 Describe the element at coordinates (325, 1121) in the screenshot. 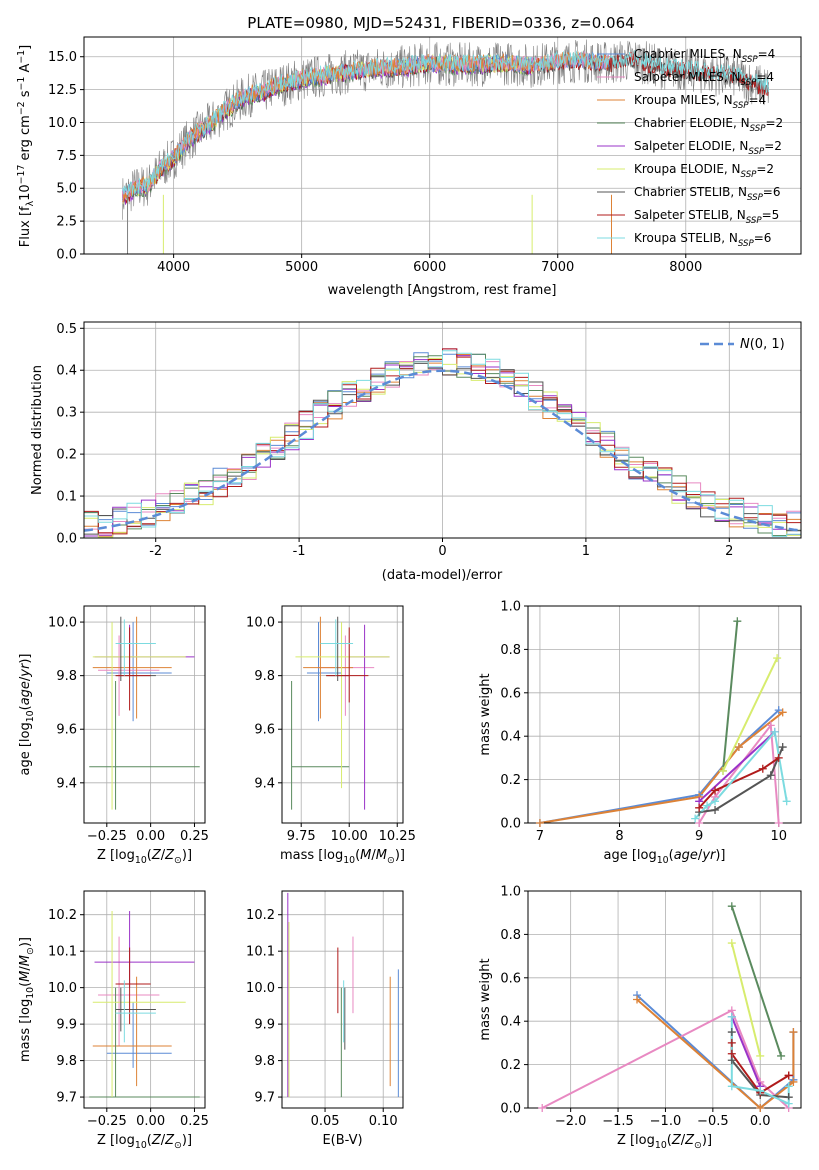

I see `x-tick-label: 0.05` at that location.